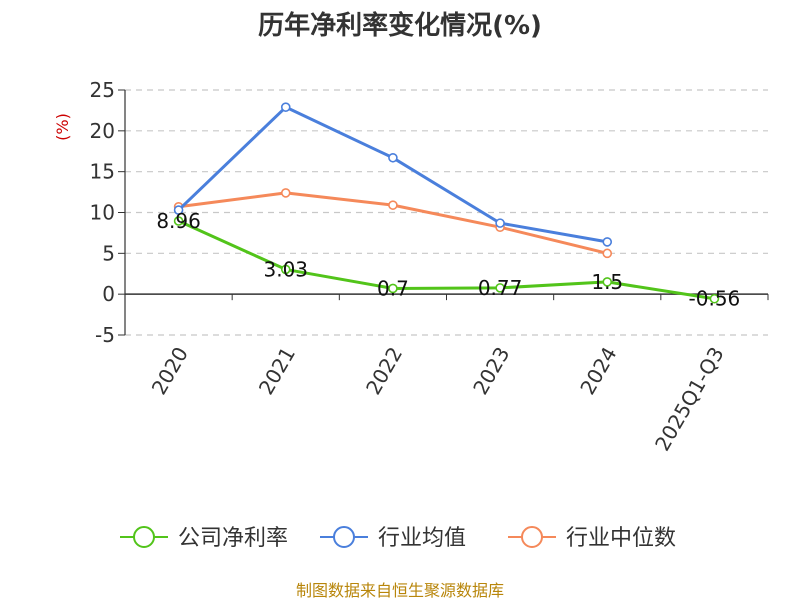  I want to click on data-label: 1.5, so click(607, 282).